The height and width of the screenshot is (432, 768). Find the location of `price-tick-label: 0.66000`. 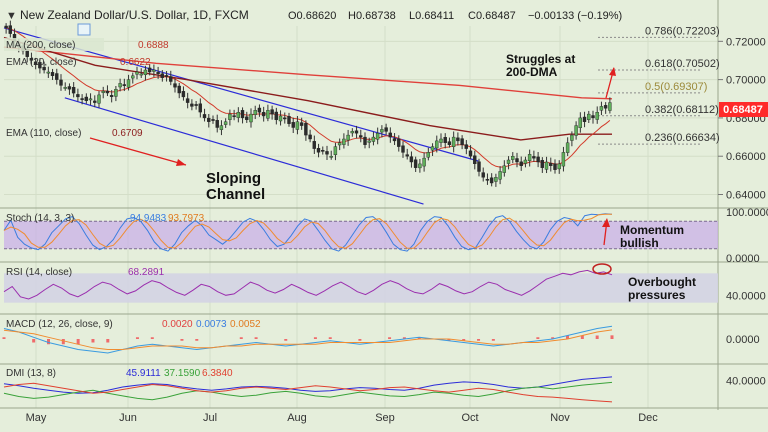

price-tick-label: 0.66000 is located at coordinates (746, 157).